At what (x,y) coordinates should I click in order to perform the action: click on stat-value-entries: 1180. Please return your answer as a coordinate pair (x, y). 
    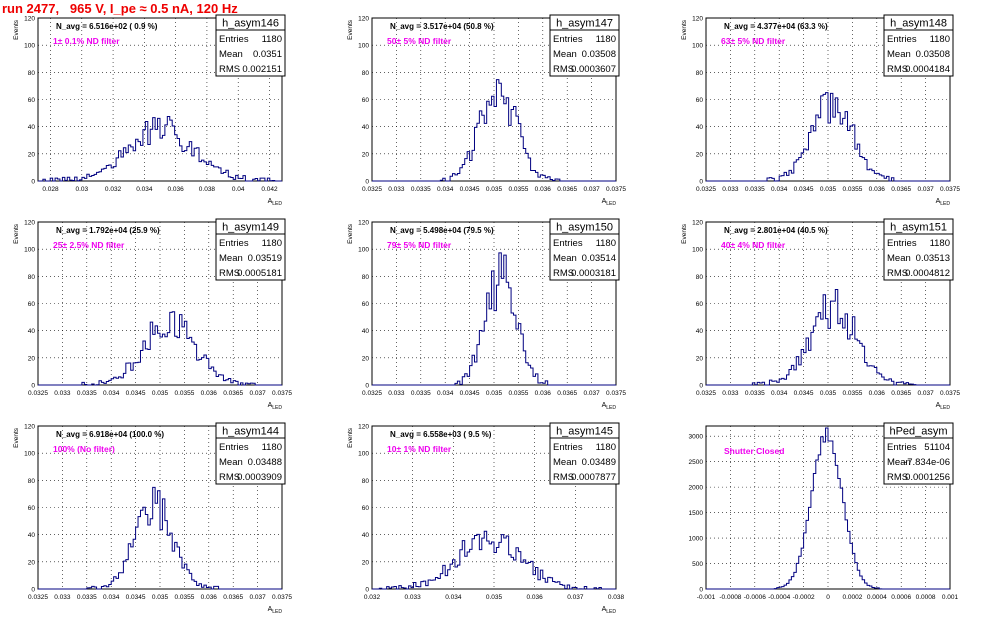
    Looking at the image, I should click on (606, 243).